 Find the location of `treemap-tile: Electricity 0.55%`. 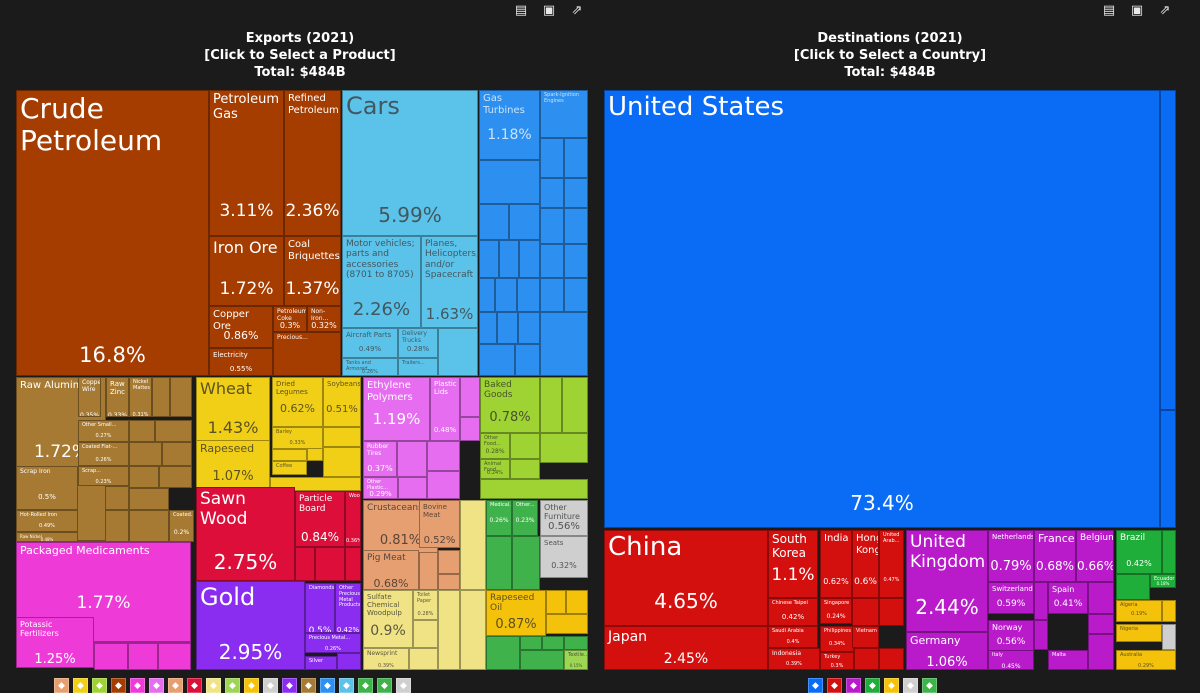

treemap-tile: Electricity 0.55% is located at coordinates (241, 362).